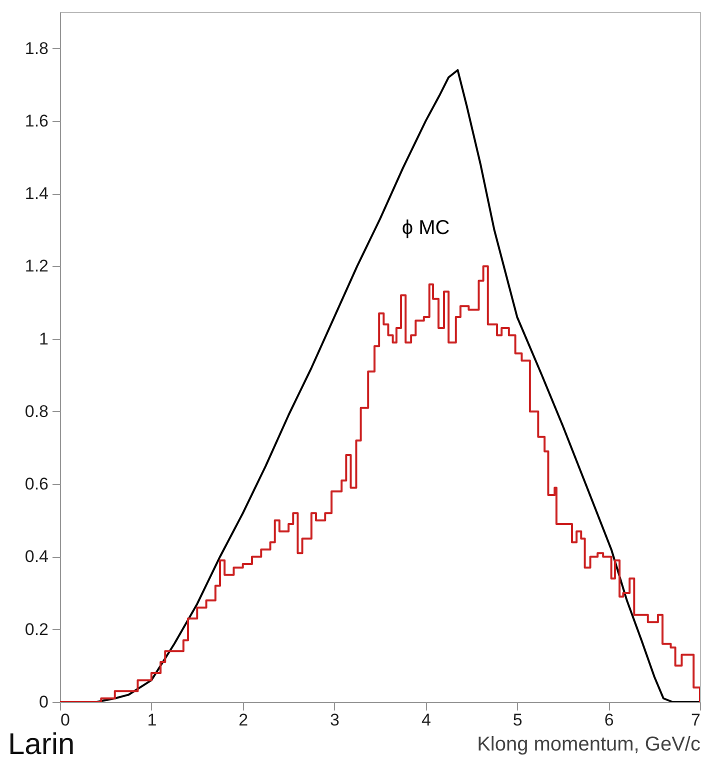 The height and width of the screenshot is (768, 710). What do you see at coordinates (36, 48) in the screenshot?
I see `y-tick-label: 1.8` at bounding box center [36, 48].